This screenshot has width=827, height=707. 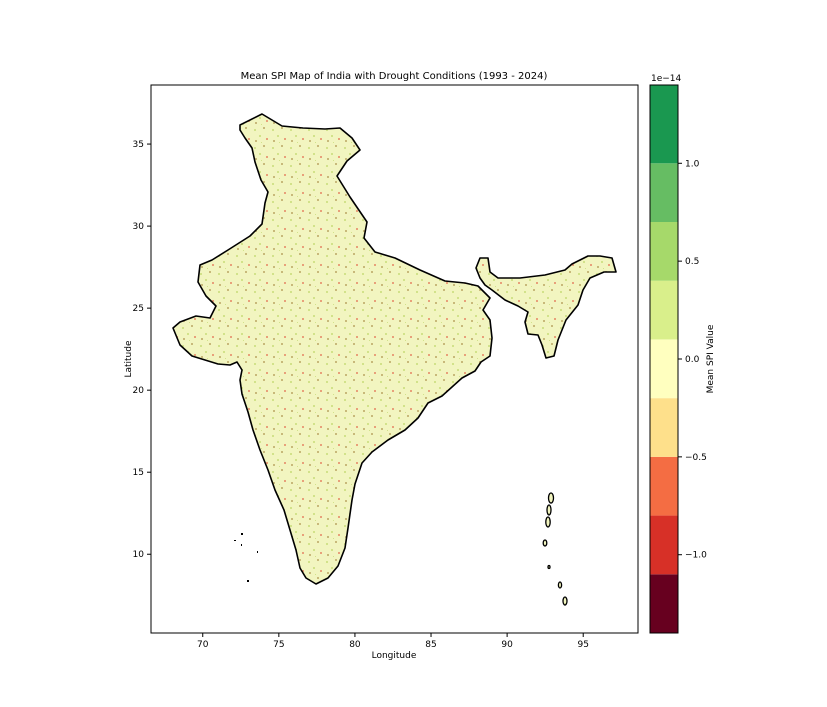 I want to click on lakshadweep-islands, so click(x=246, y=557).